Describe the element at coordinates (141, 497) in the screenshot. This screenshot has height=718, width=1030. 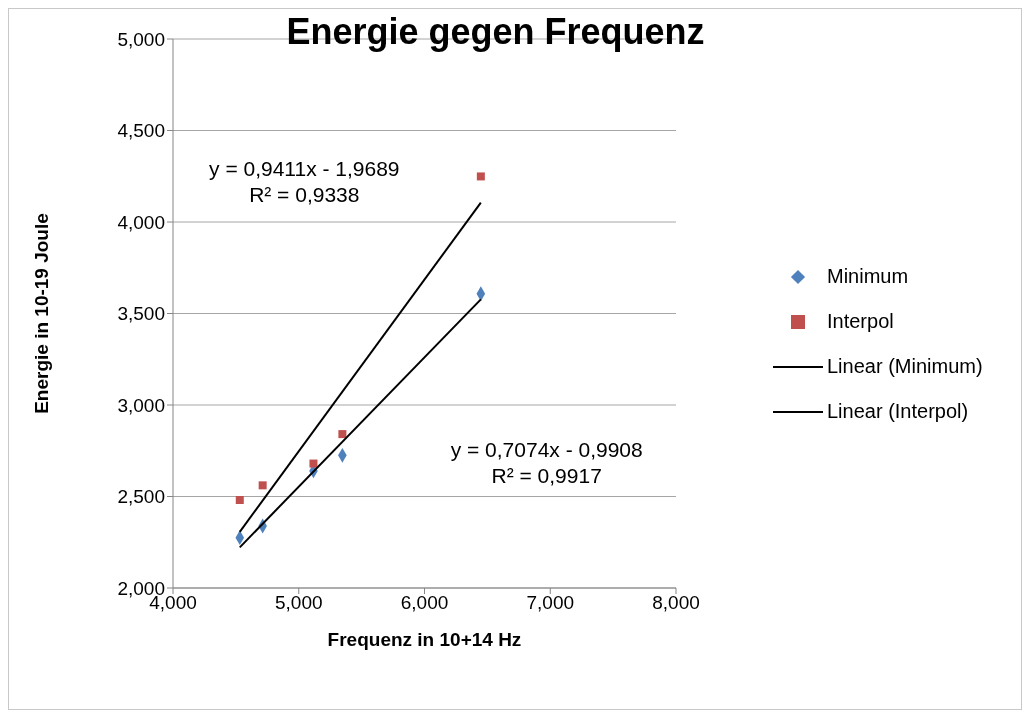
I see `y-tick-label: 2,500` at that location.